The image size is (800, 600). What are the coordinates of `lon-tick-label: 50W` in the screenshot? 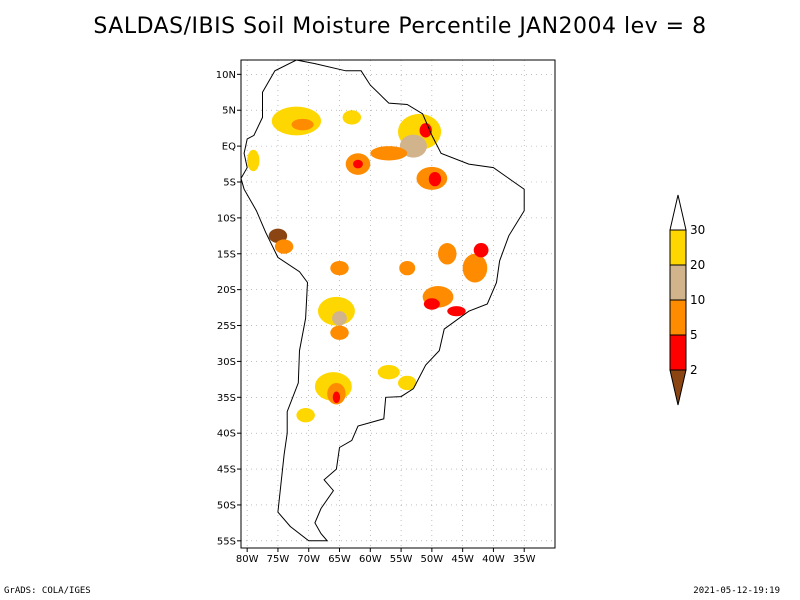 It's located at (432, 559).